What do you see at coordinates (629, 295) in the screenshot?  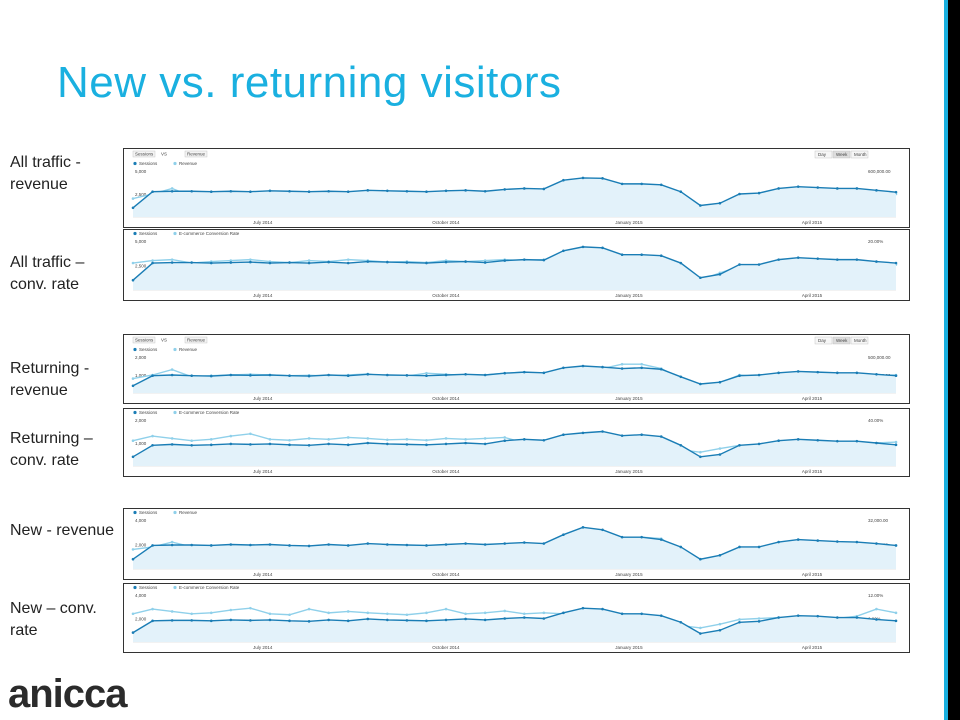 I see `x-axis-label: January 2015` at bounding box center [629, 295].